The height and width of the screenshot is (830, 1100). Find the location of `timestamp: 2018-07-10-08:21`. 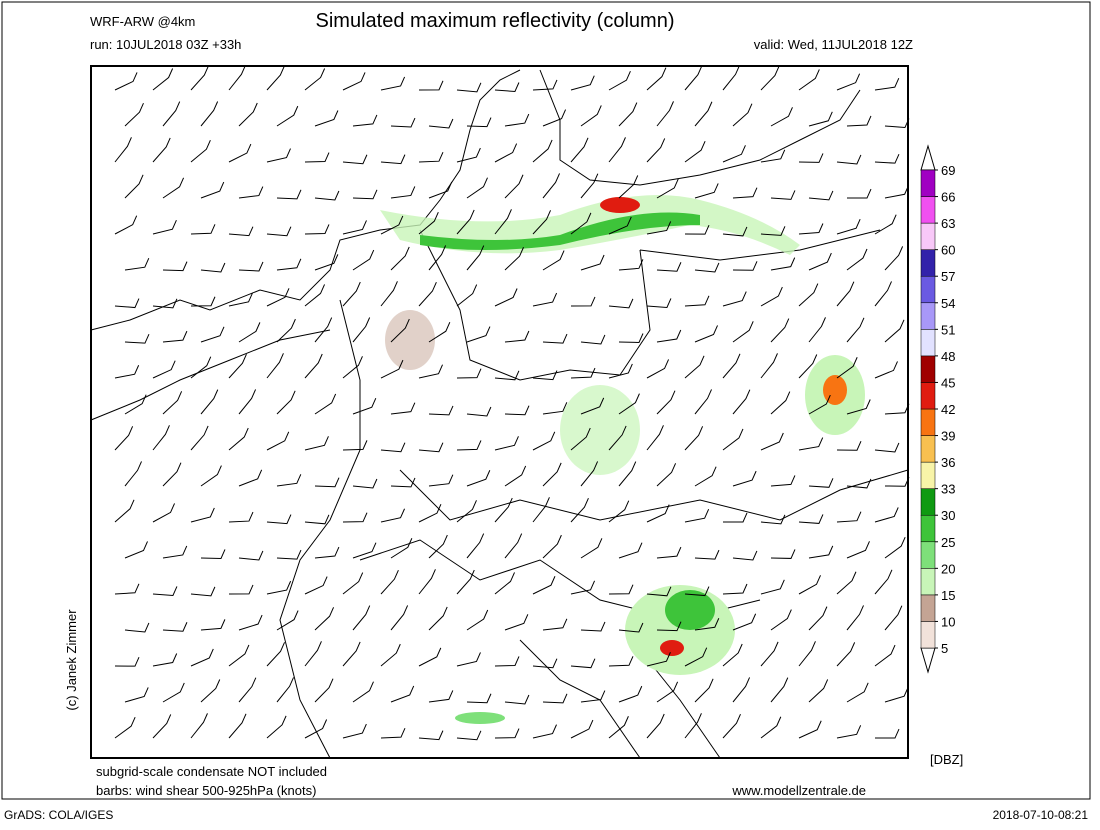

timestamp: 2018-07-10-08:21 is located at coordinates (1041, 815).